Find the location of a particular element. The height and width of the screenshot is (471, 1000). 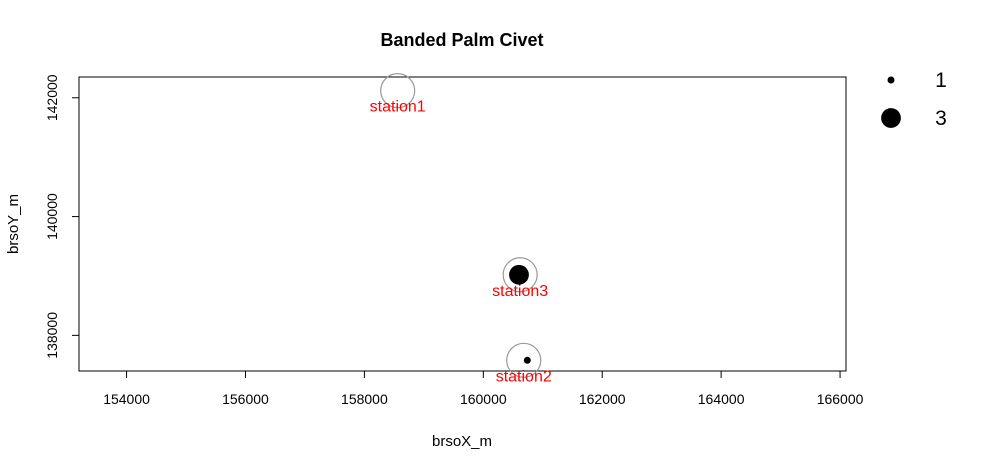

x-axis-title: brsoX_m is located at coordinates (462, 441).